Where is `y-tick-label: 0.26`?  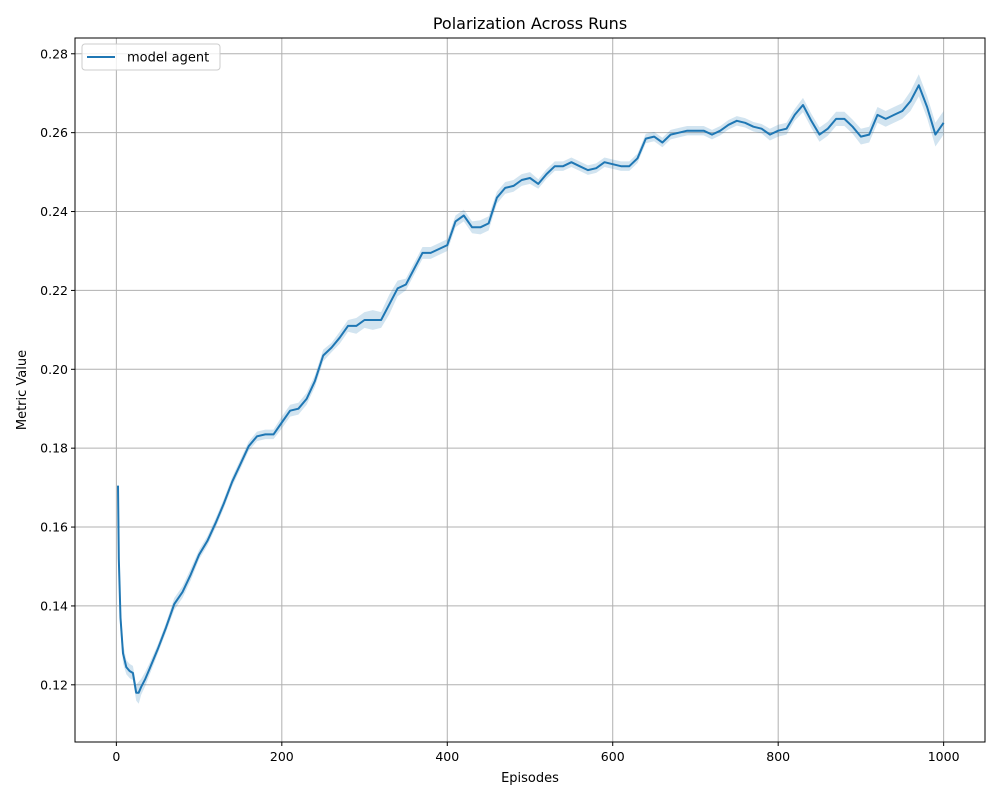 y-tick-label: 0.26 is located at coordinates (54, 132).